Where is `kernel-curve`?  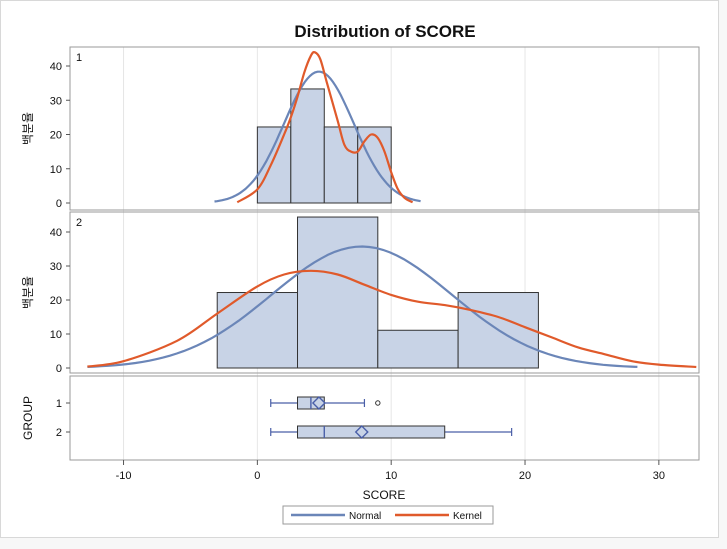 kernel-curve is located at coordinates (325, 127).